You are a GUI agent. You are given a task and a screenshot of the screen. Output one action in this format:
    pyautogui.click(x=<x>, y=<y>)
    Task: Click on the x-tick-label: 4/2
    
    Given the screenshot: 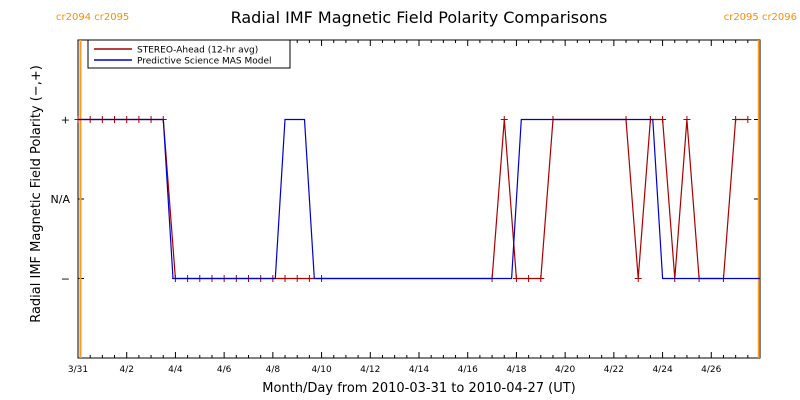 What is the action you would take?
    pyautogui.click(x=126, y=370)
    